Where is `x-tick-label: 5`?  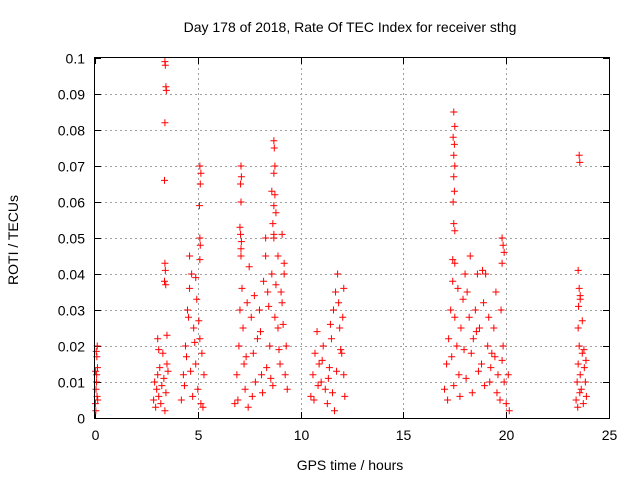 x-tick-label: 5 is located at coordinates (199, 435).